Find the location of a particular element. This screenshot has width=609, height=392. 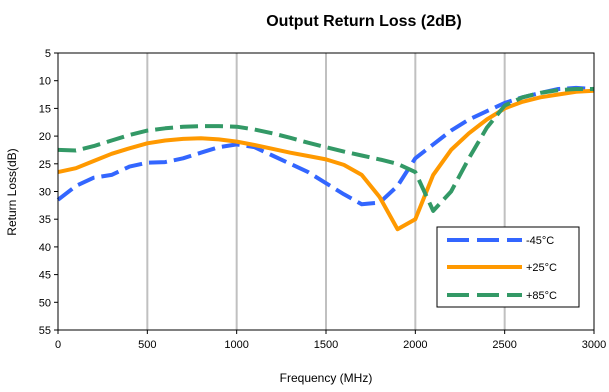

y-tick-label: 25 is located at coordinates (45, 165).